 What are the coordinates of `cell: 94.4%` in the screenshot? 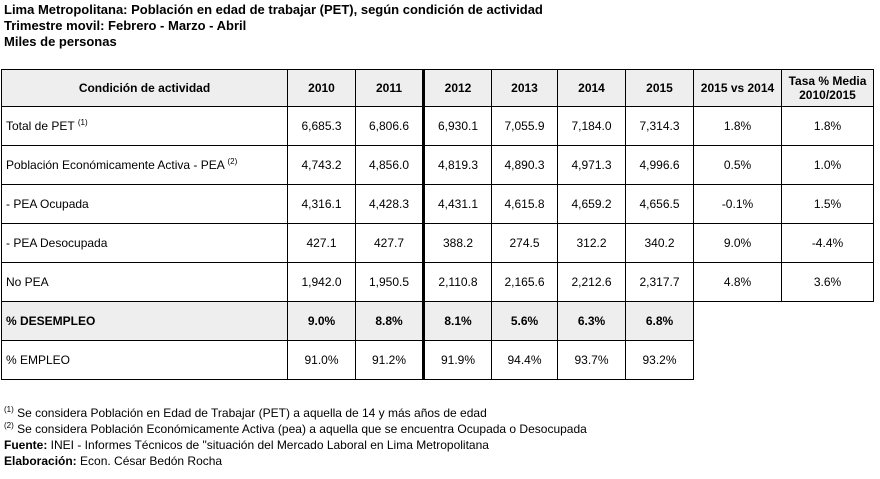 It's located at (524, 360).